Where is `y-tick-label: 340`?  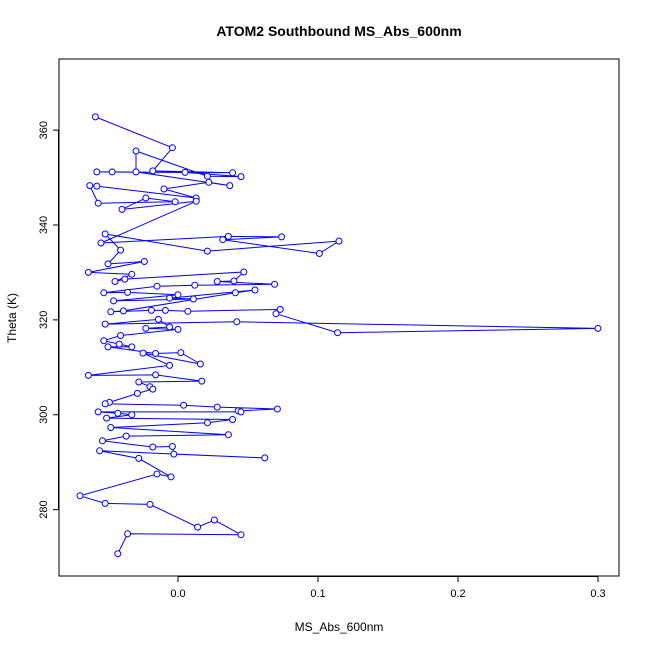
y-tick-label: 340 is located at coordinates (44, 225).